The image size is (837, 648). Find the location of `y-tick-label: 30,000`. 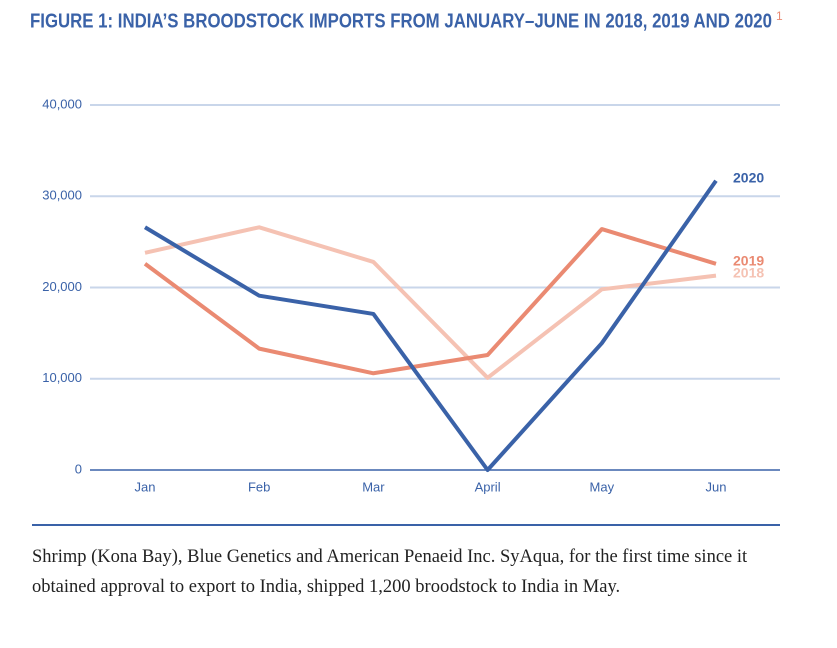

y-tick-label: 30,000 is located at coordinates (62, 195).